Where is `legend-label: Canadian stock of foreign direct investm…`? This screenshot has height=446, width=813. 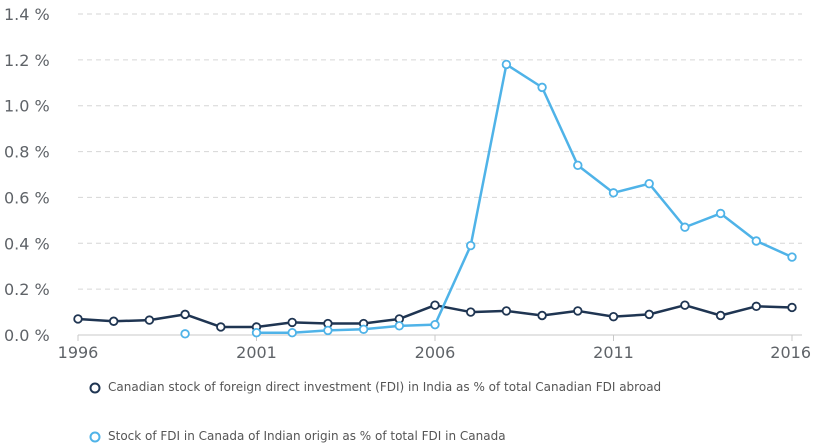
legend-label: Canadian stock of foreign direct investm… is located at coordinates (385, 387).